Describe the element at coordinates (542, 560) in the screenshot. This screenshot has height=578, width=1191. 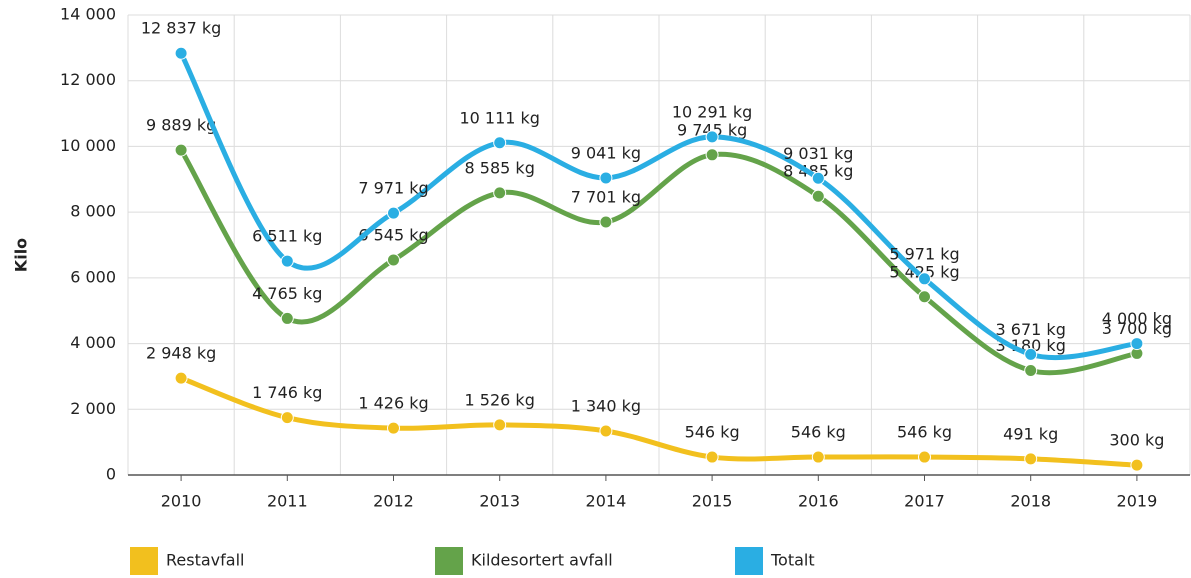
I see `legend-label: Kildesortert avfall` at that location.